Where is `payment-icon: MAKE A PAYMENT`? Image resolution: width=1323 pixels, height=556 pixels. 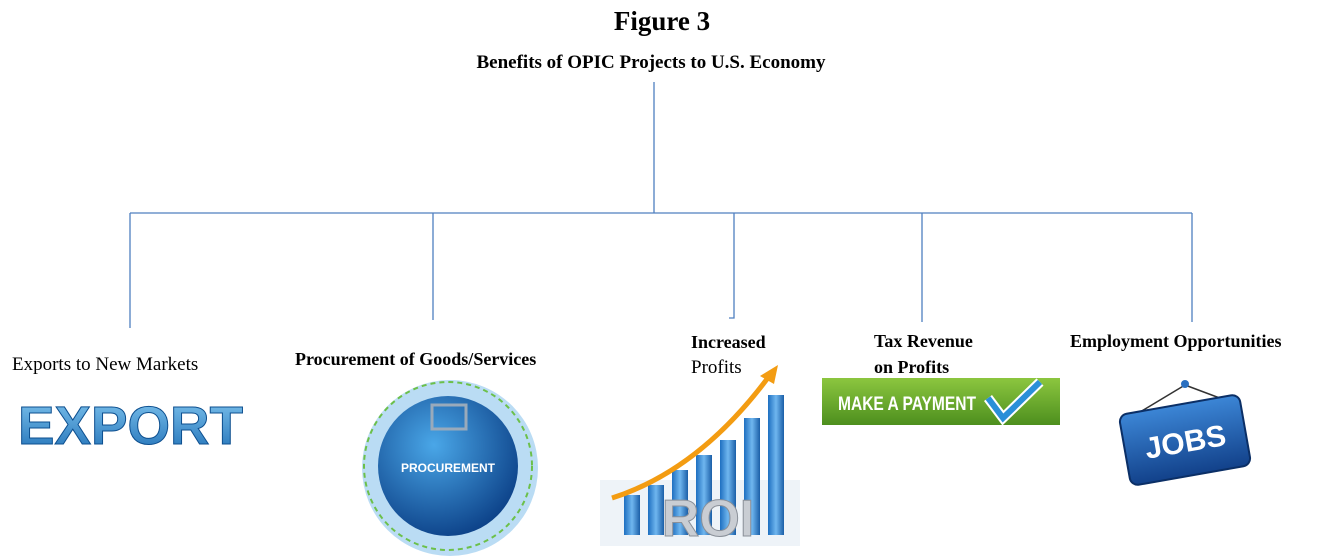
payment-icon: MAKE A PAYMENT is located at coordinates (941, 402).